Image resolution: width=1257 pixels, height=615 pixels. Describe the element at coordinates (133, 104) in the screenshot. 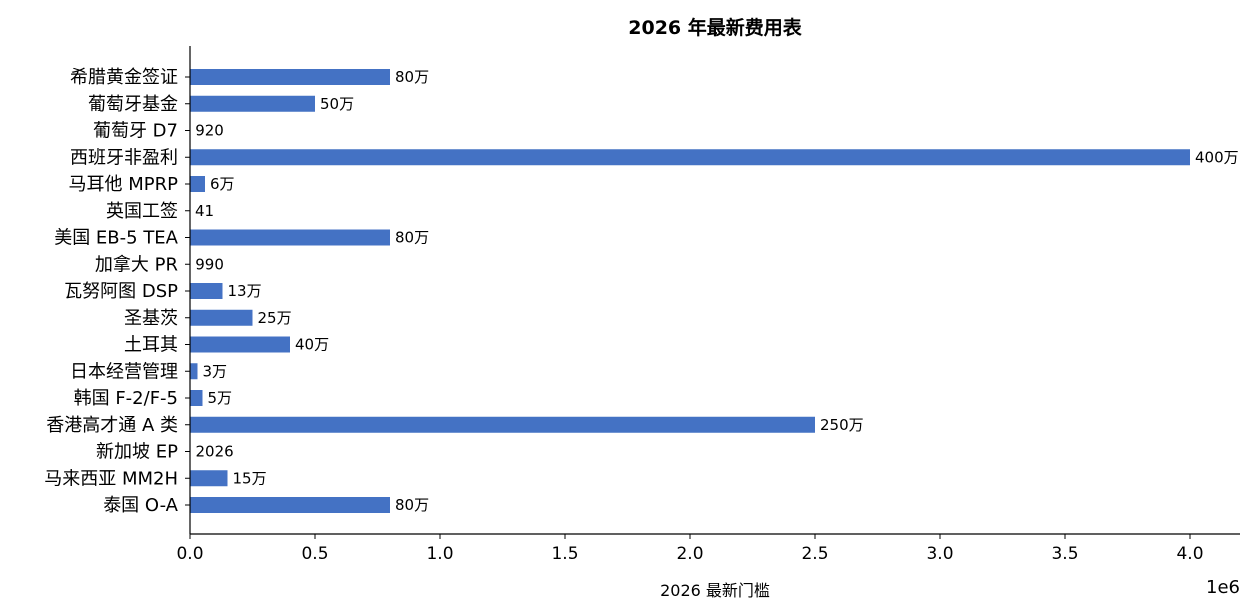

I see `category-label-1: 葡萄牙基金` at that location.